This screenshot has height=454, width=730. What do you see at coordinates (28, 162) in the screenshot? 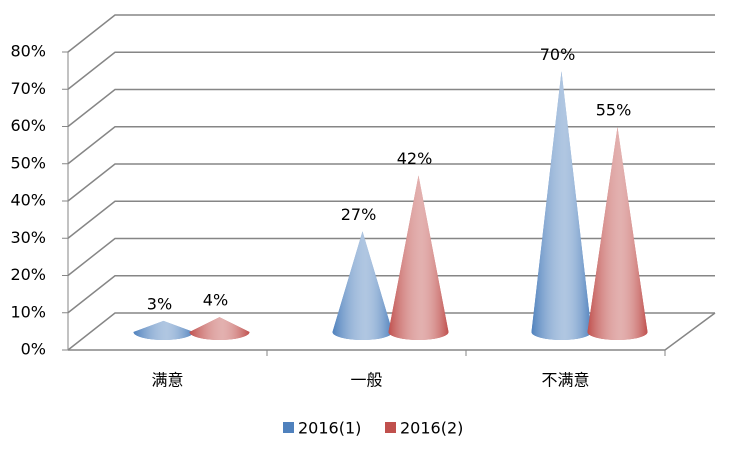
I see `y-tick-label: 50%` at bounding box center [28, 162].